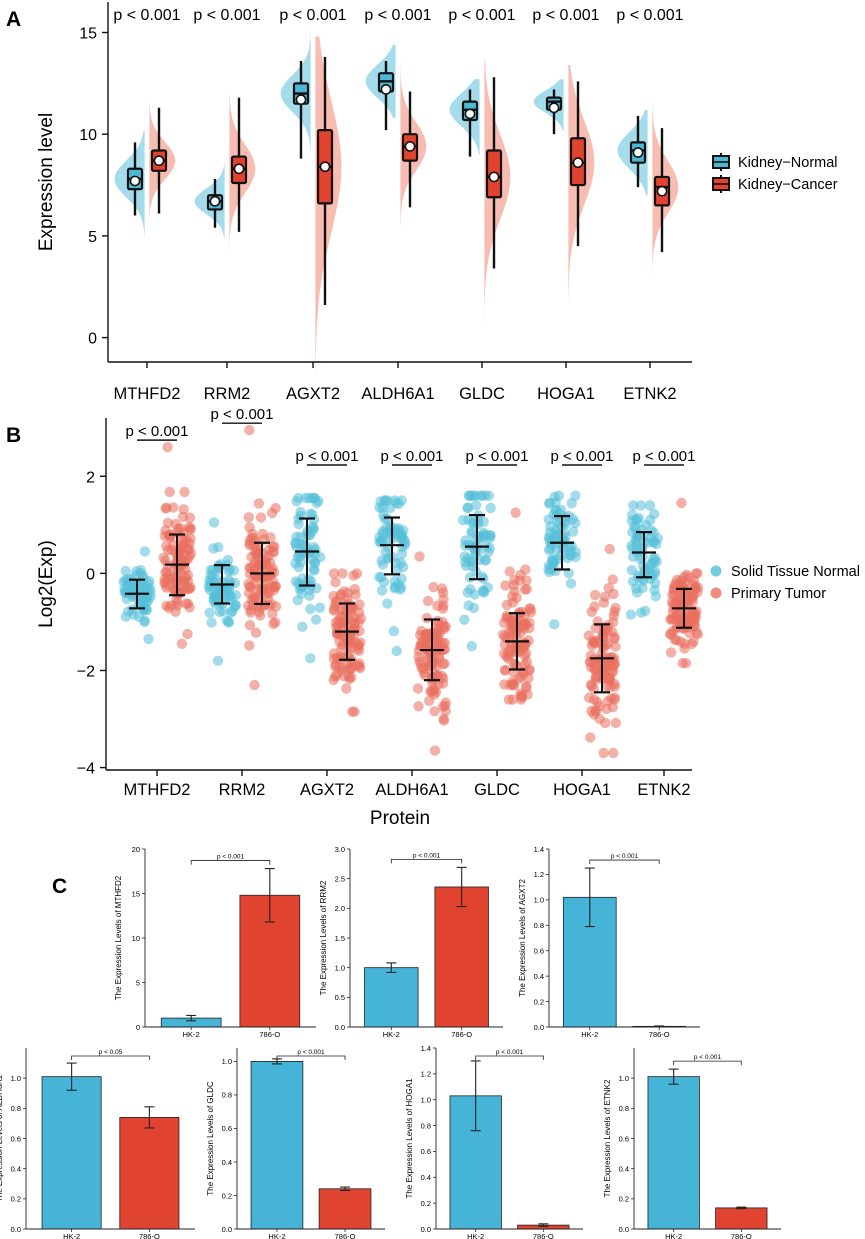 The width and height of the screenshot is (865, 1239). I want to click on xtick-a-MTHFD2: MTHFD2, so click(147, 394).